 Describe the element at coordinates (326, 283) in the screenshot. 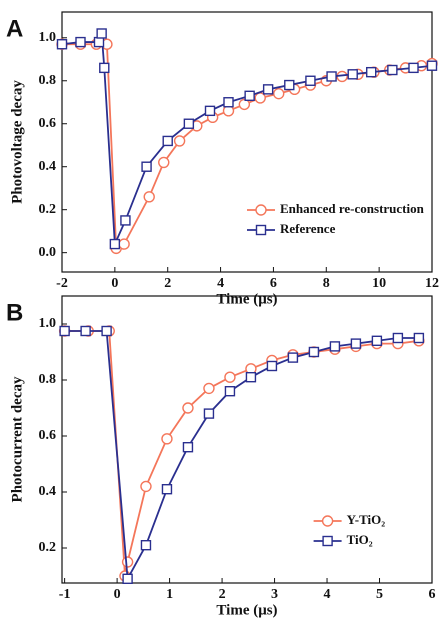

I see `x-tick-label: 8` at that location.